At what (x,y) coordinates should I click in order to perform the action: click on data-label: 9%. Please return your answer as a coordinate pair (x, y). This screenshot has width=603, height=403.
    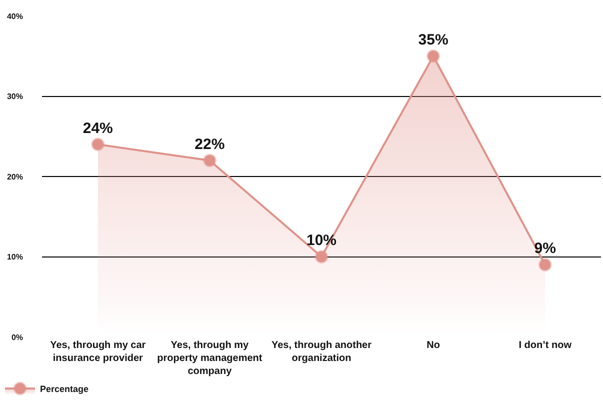
    Looking at the image, I should click on (545, 249).